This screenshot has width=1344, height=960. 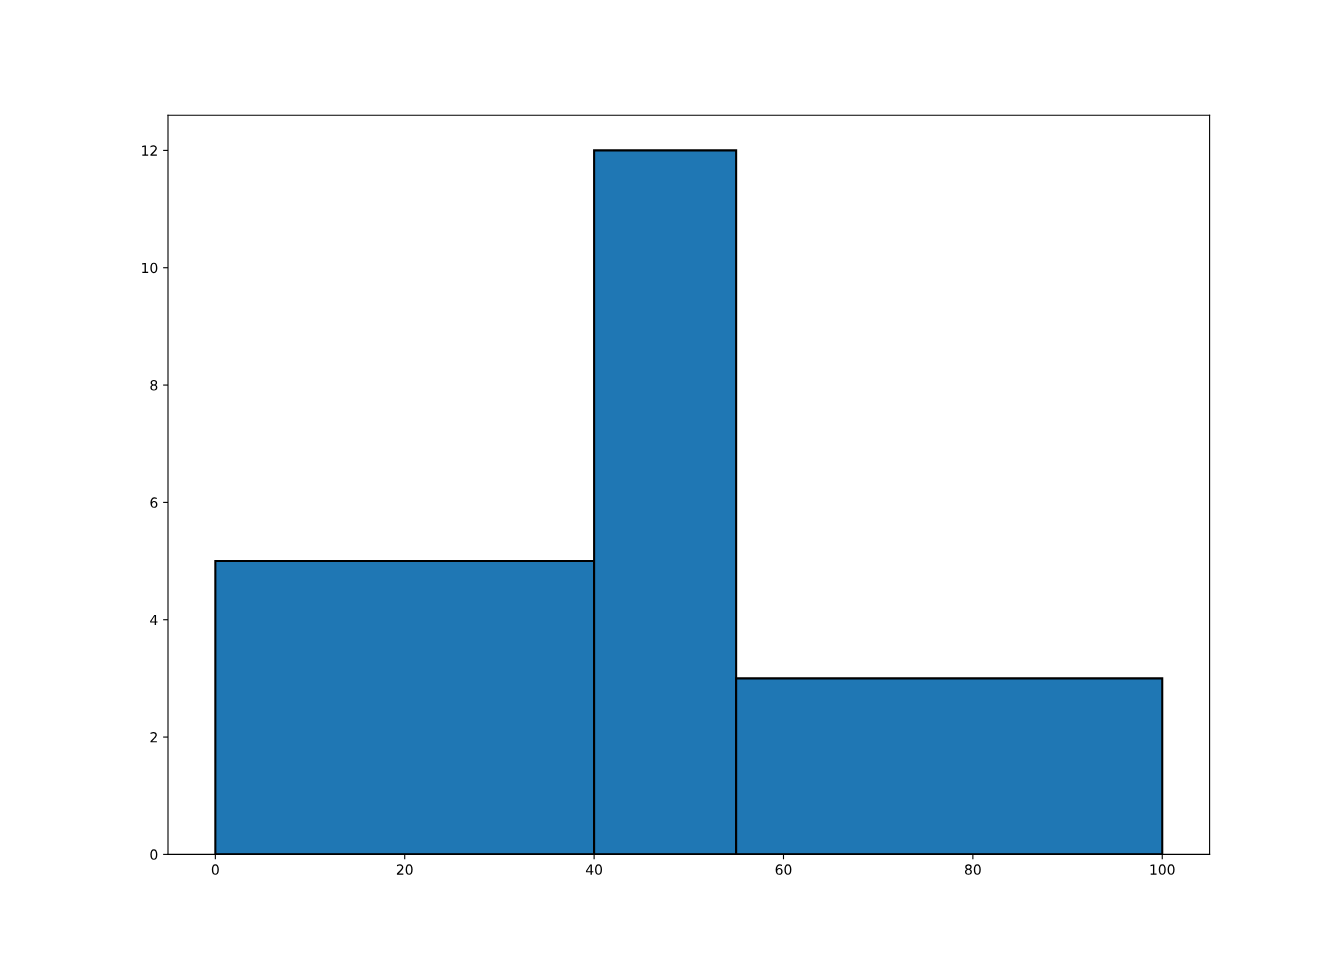 I want to click on x-tick-label: 40, so click(x=594, y=869).